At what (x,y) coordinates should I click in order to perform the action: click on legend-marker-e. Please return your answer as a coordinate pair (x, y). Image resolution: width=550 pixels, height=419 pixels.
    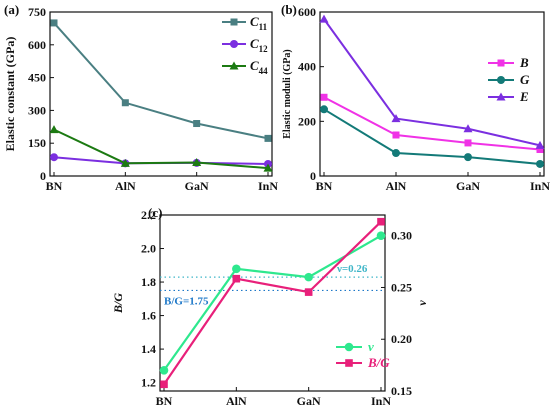
    Looking at the image, I should click on (501, 96).